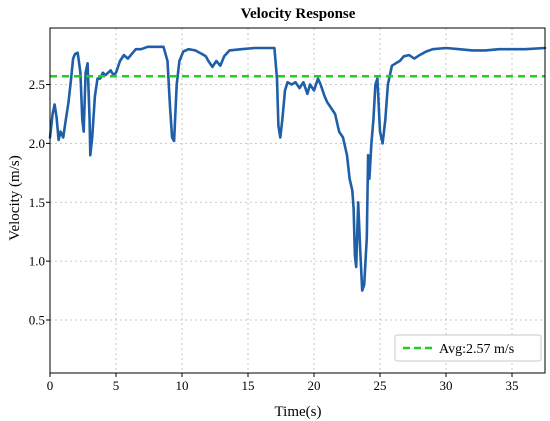 This screenshot has width=550, height=421. Describe the element at coordinates (37, 320) in the screenshot. I see `y-tick-label: 0.5` at that location.